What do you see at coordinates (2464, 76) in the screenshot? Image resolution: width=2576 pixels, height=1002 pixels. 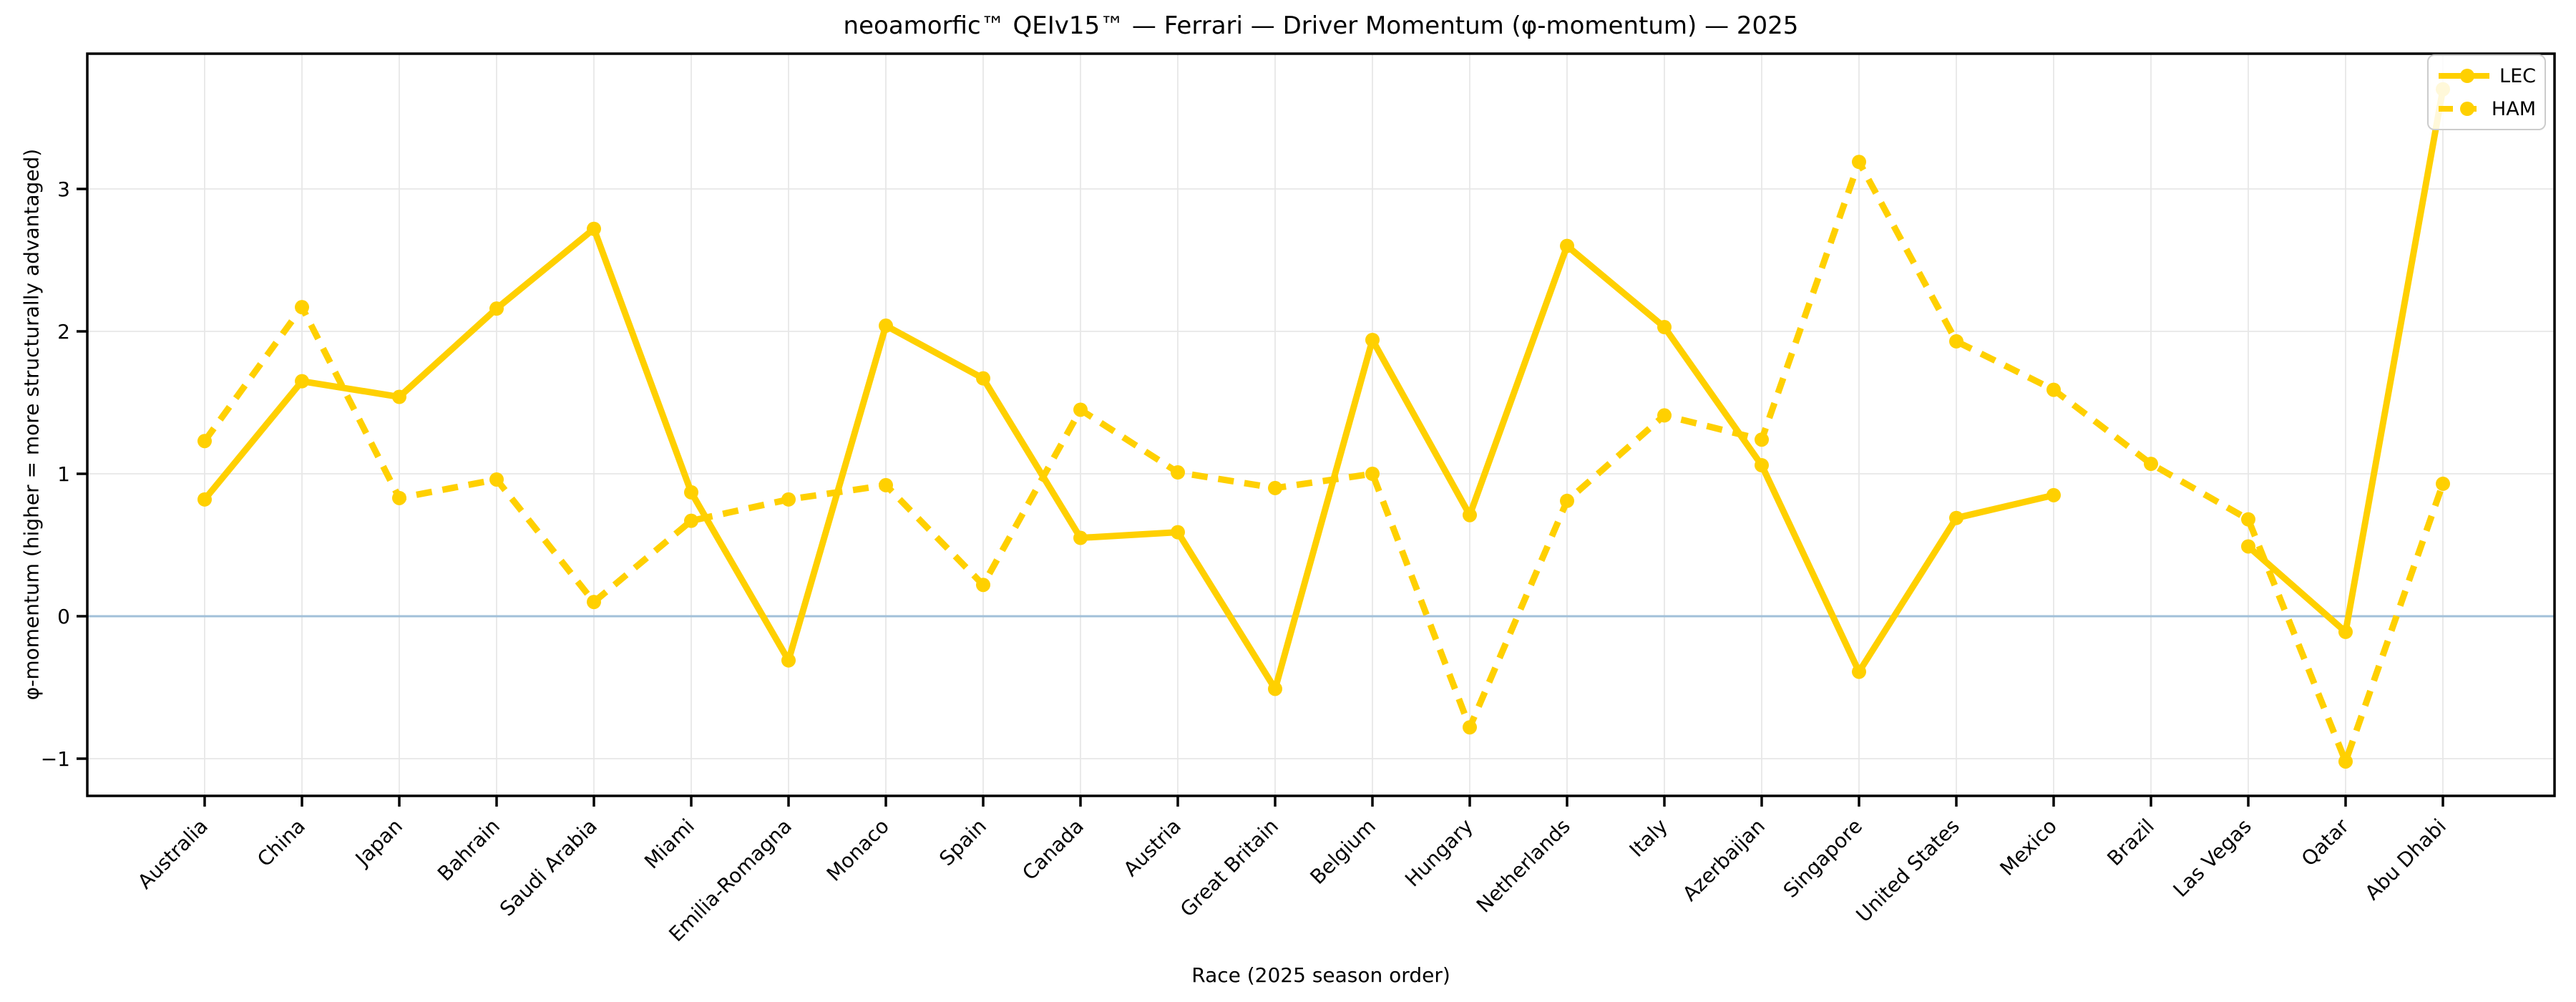 I see `lec-line-sample-icon` at bounding box center [2464, 76].